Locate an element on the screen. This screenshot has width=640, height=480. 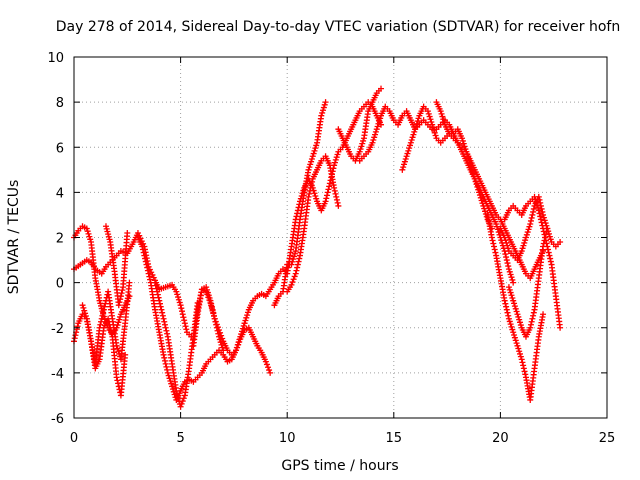
y-tick-label: -6 is located at coordinates (57, 419).